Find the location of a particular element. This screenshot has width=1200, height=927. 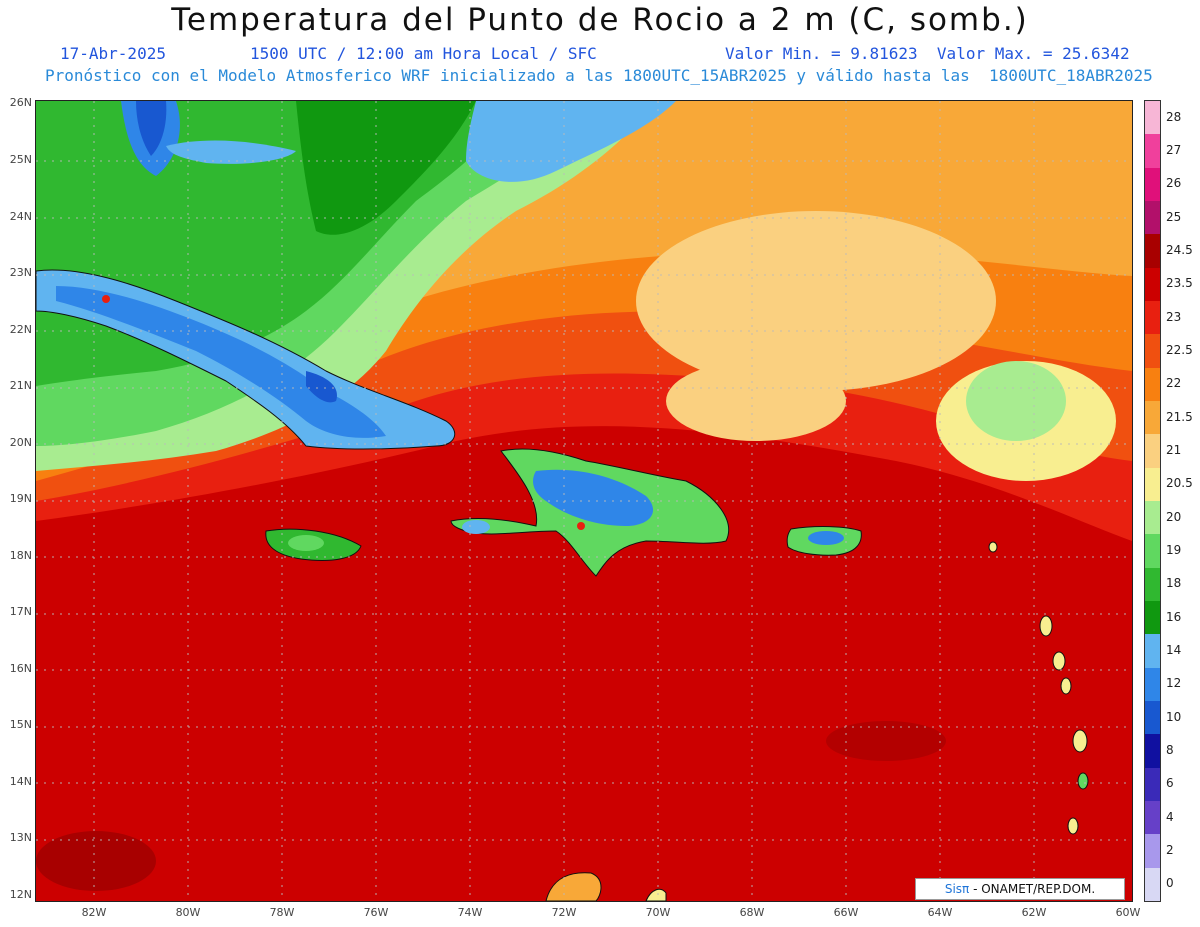

credit-text: - ONAMET/REP.DOM. is located at coordinates (1032, 889).